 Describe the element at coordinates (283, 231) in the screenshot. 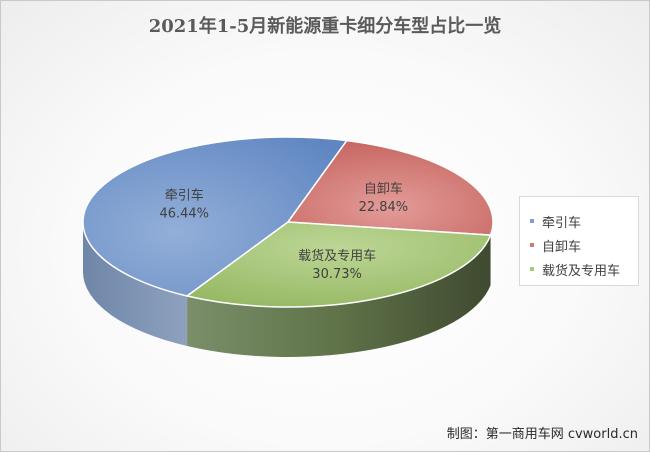

I see `pie-labels: 牵引车 46.44% 自卸车 22.84% 载货及专用车 30.73%` at that location.